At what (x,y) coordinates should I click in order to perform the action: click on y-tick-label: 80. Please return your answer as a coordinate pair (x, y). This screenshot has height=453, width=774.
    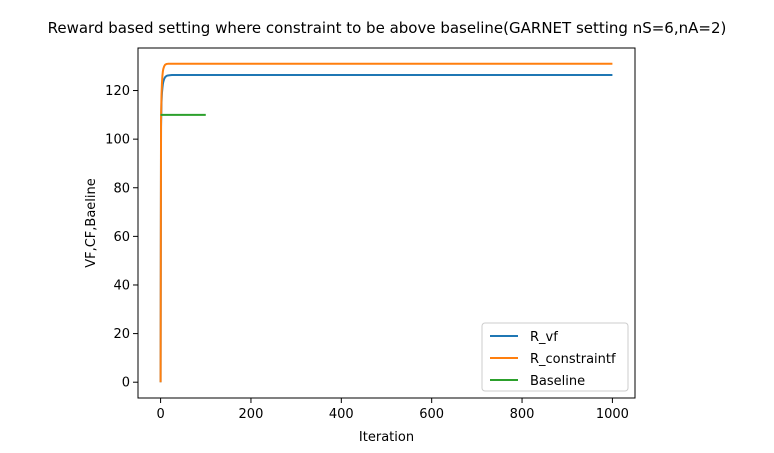
    Looking at the image, I should click on (121, 188).